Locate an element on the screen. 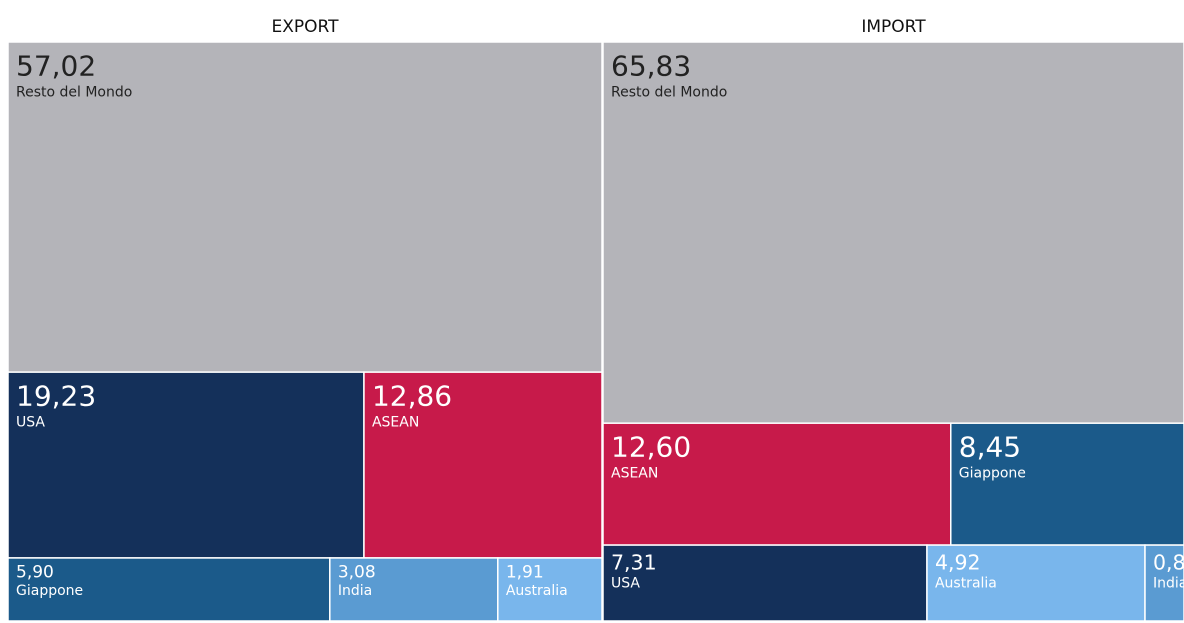 This screenshot has height=623, width=1184. value-label: 5,90 is located at coordinates (35, 573).